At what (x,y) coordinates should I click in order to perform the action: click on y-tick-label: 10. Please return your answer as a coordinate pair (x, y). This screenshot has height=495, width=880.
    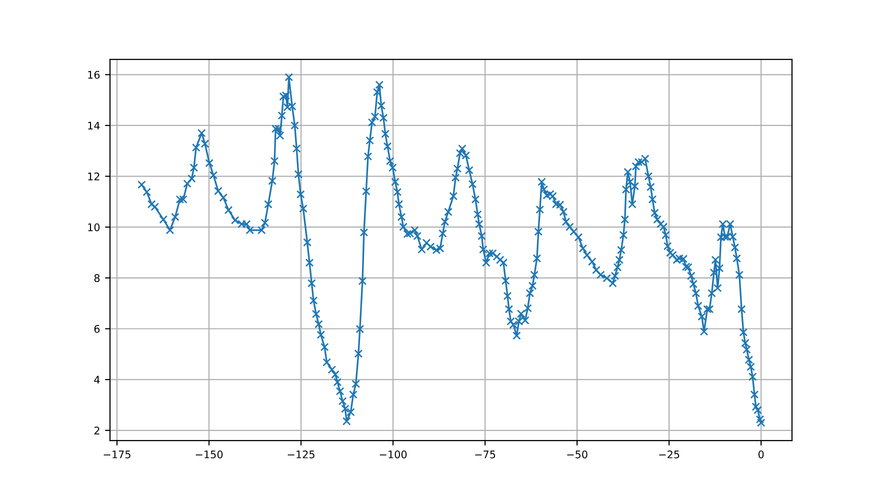
    Looking at the image, I should click on (94, 227).